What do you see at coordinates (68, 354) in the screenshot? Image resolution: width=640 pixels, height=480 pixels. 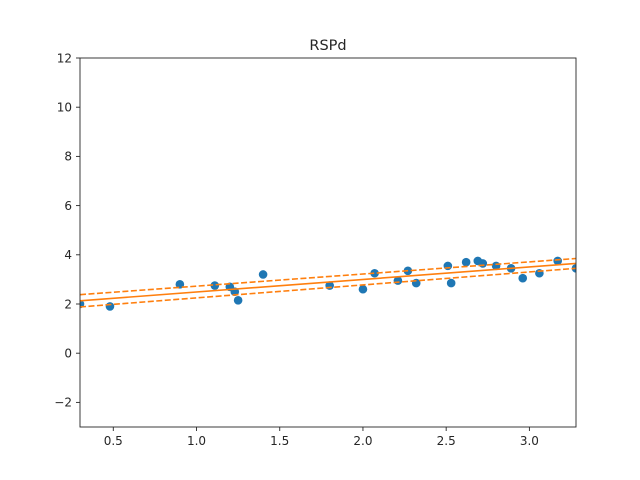 I see `y-tick-label: 0` at bounding box center [68, 354].